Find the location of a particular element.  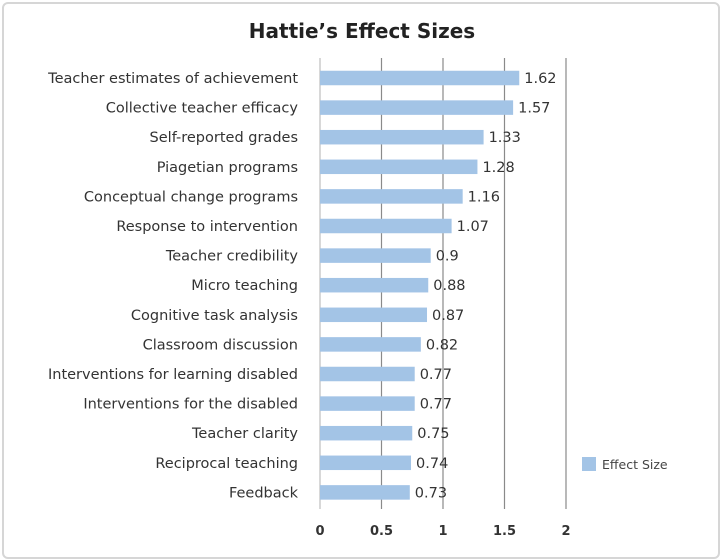

value-label: 0.75 is located at coordinates (433, 434).